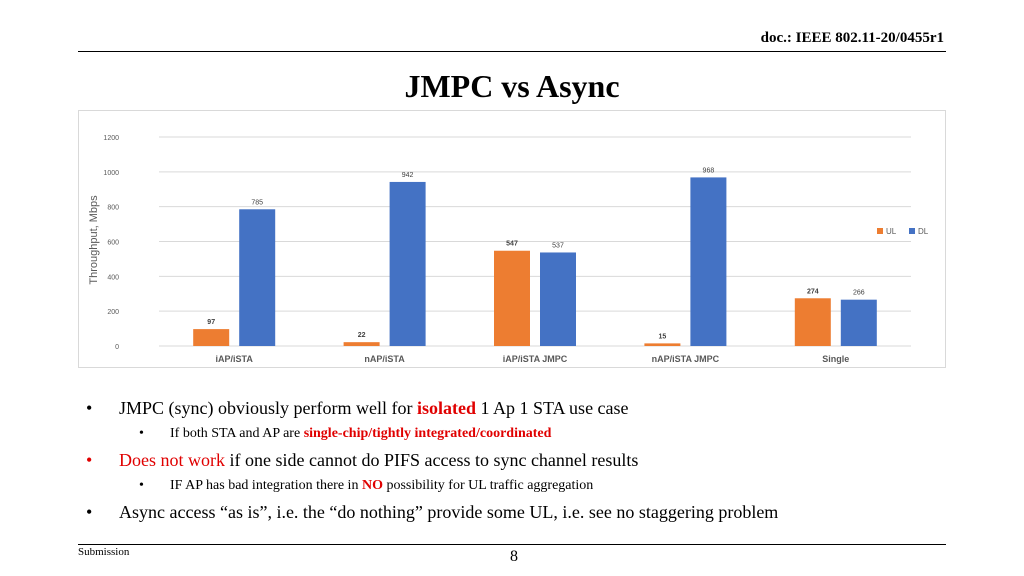 This screenshot has width=1024, height=576. I want to click on y-tick-label: 800, so click(113, 208).